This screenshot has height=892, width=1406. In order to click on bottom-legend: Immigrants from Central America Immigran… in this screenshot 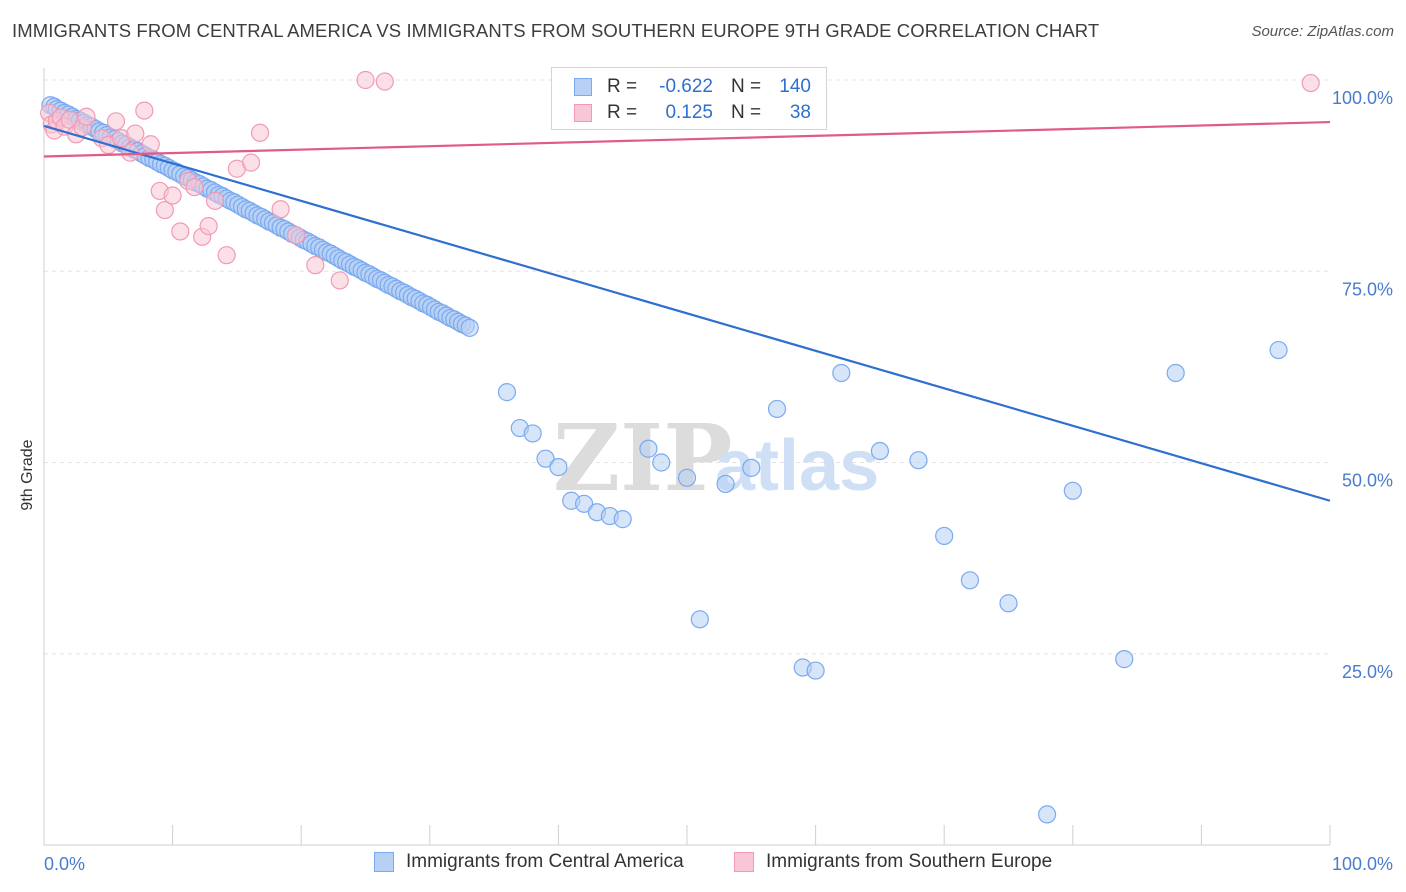, I will do `click(703, 865)`.